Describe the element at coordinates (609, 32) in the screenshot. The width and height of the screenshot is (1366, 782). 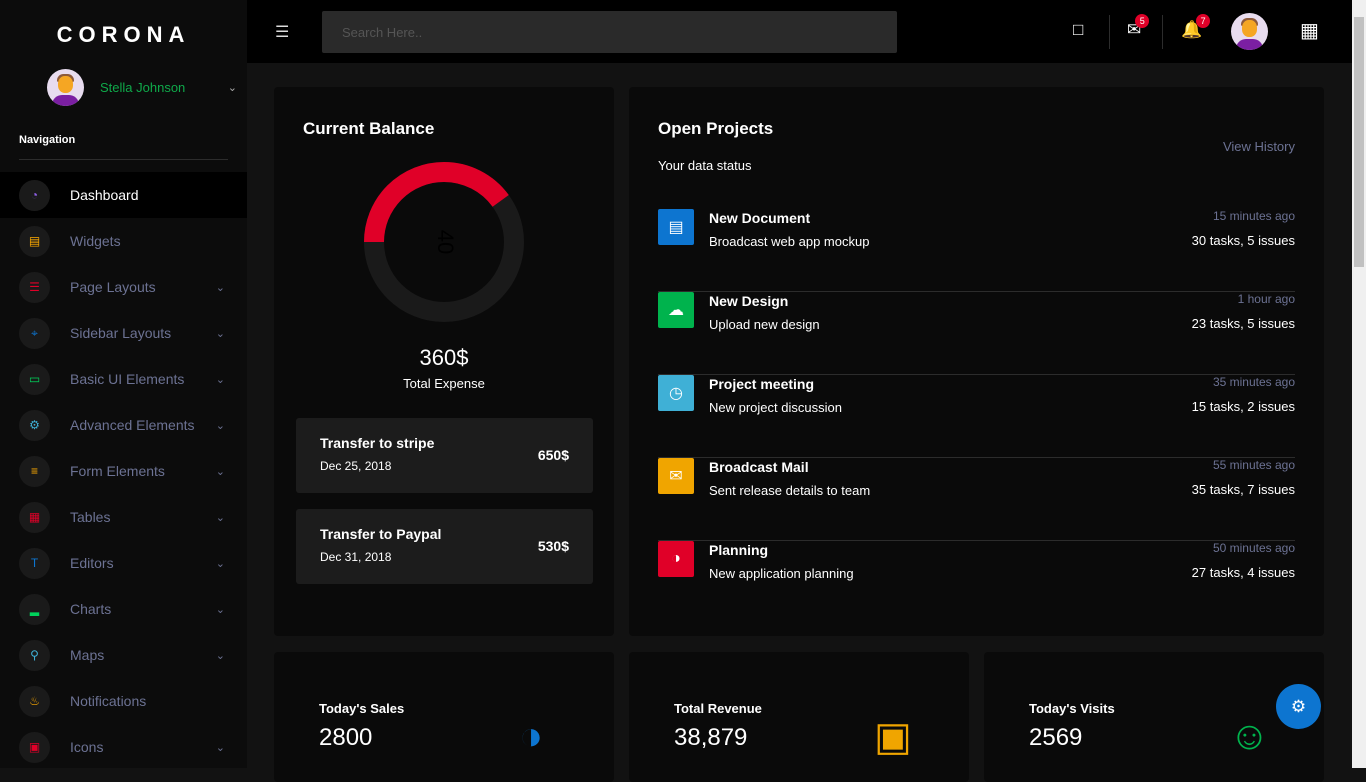
I see `search-input` at that location.